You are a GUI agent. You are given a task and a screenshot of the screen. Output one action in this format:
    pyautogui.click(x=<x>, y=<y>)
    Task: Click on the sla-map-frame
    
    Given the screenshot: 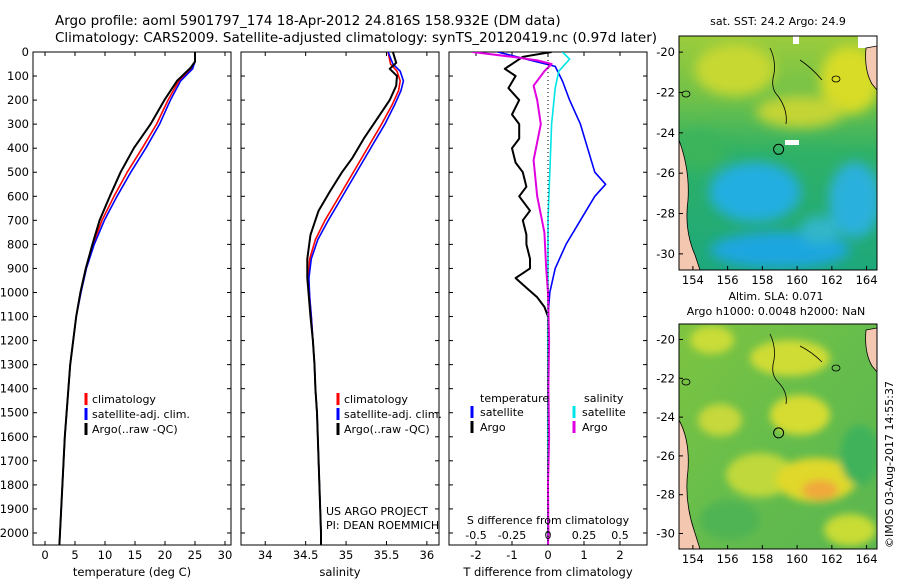 What is the action you would take?
    pyautogui.click(x=778, y=436)
    